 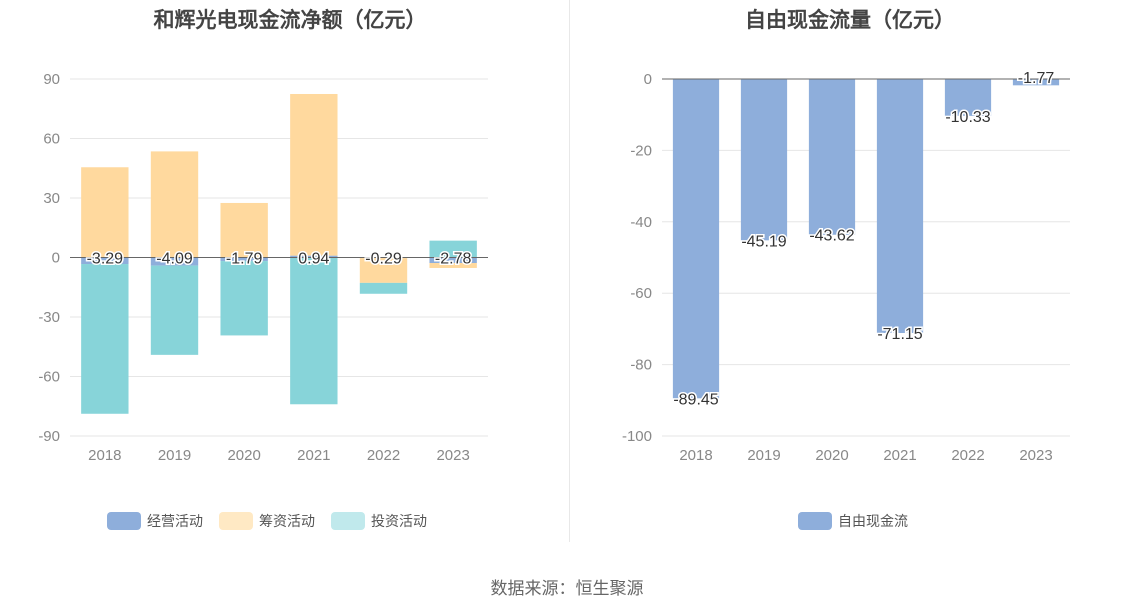 What do you see at coordinates (641, 150) in the screenshot?
I see `y-tick-label: -20` at bounding box center [641, 150].